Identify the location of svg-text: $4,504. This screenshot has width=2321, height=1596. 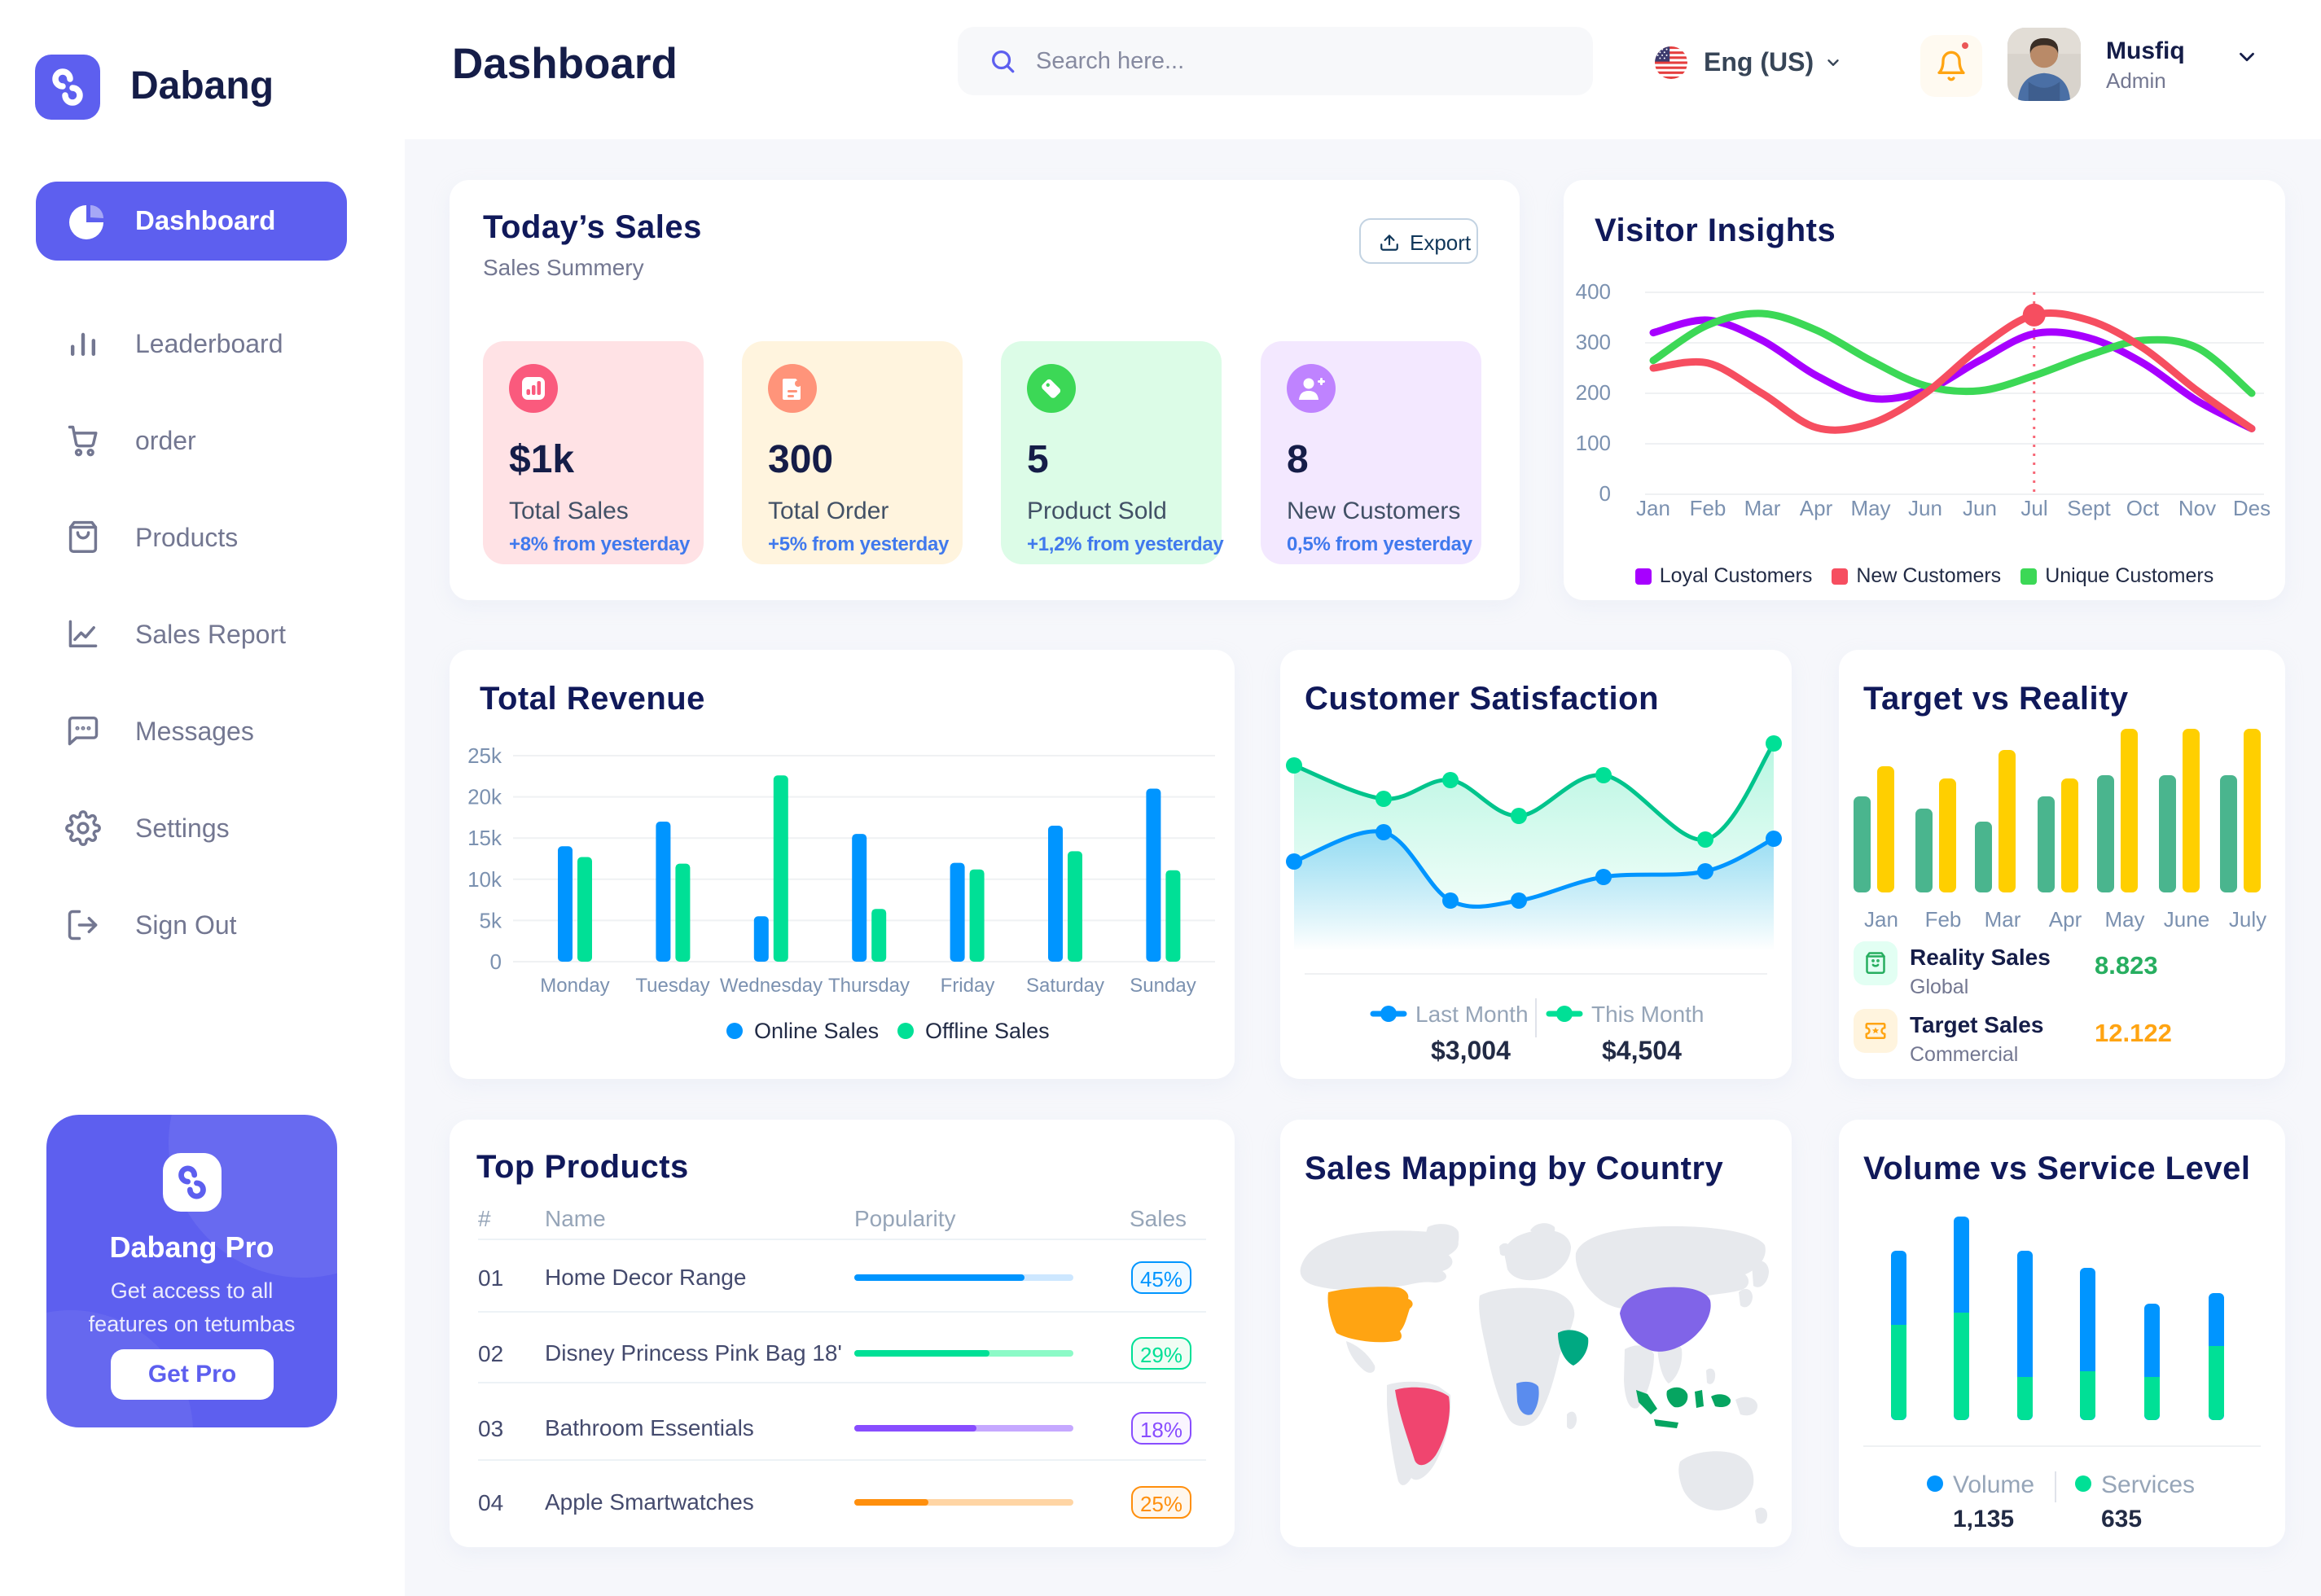
(1642, 1050).